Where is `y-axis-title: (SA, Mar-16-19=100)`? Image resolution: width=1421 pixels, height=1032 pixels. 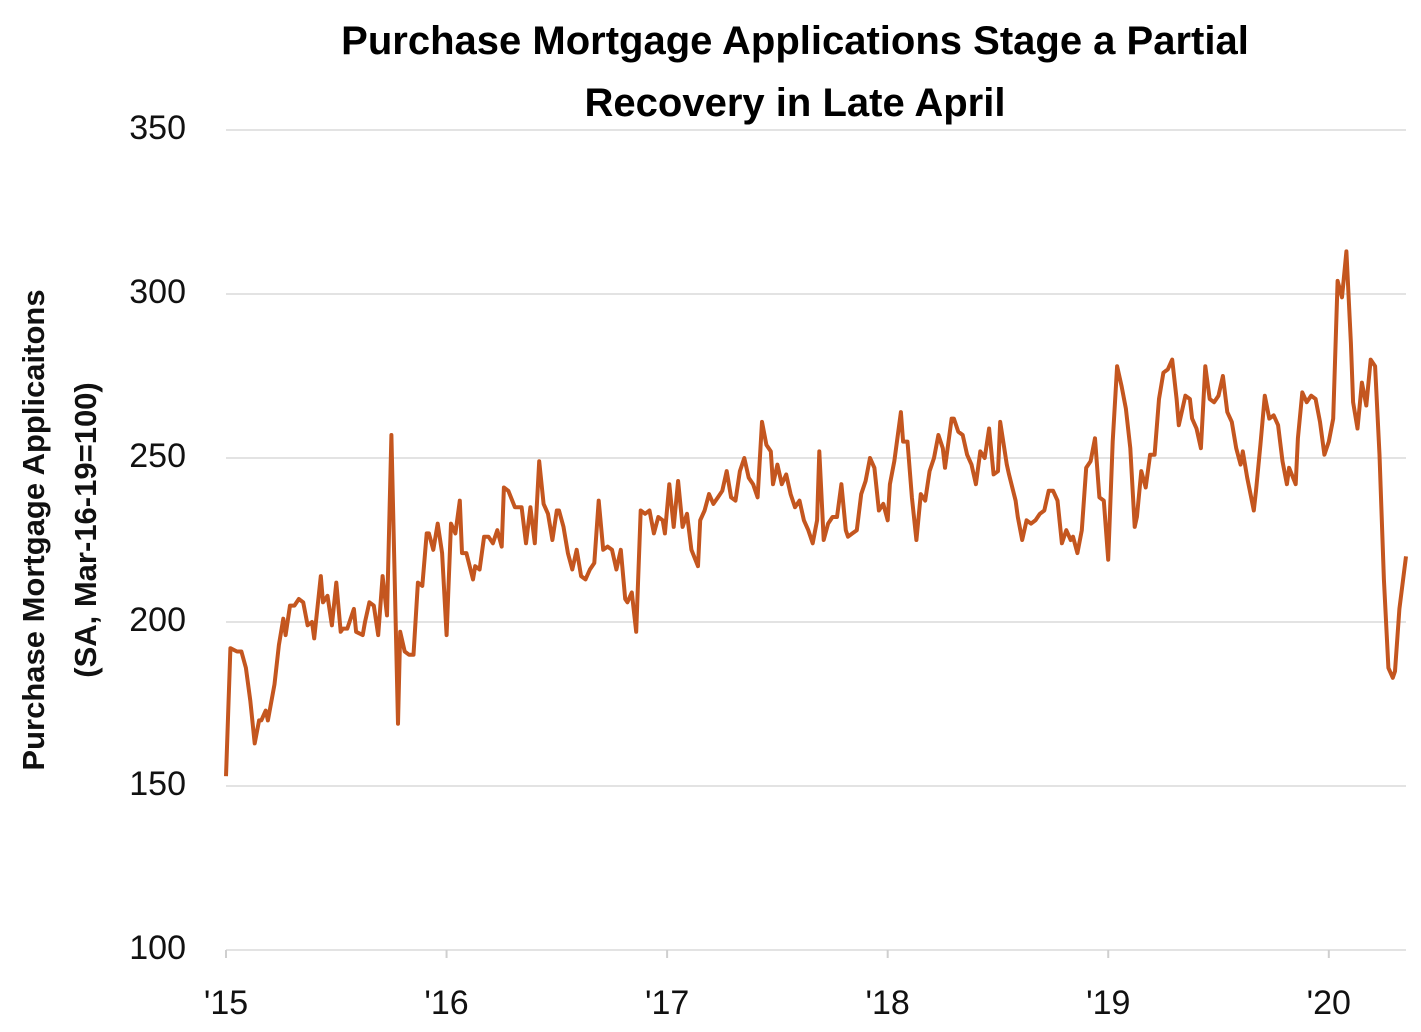
y-axis-title: (SA, Mar-16-19=100) is located at coordinates (85, 530).